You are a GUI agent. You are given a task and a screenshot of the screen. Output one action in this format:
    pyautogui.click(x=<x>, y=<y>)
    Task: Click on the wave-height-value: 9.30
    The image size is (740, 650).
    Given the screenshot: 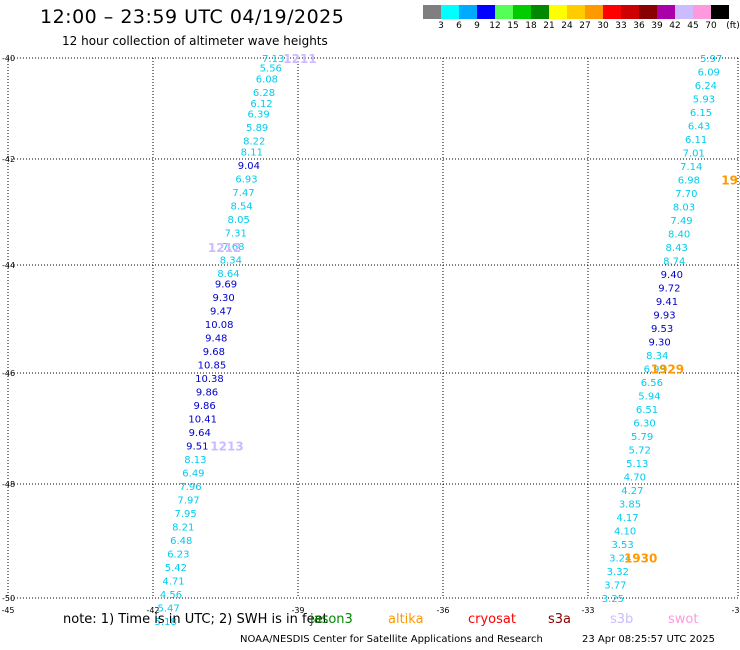 What is the action you would take?
    pyautogui.click(x=223, y=298)
    